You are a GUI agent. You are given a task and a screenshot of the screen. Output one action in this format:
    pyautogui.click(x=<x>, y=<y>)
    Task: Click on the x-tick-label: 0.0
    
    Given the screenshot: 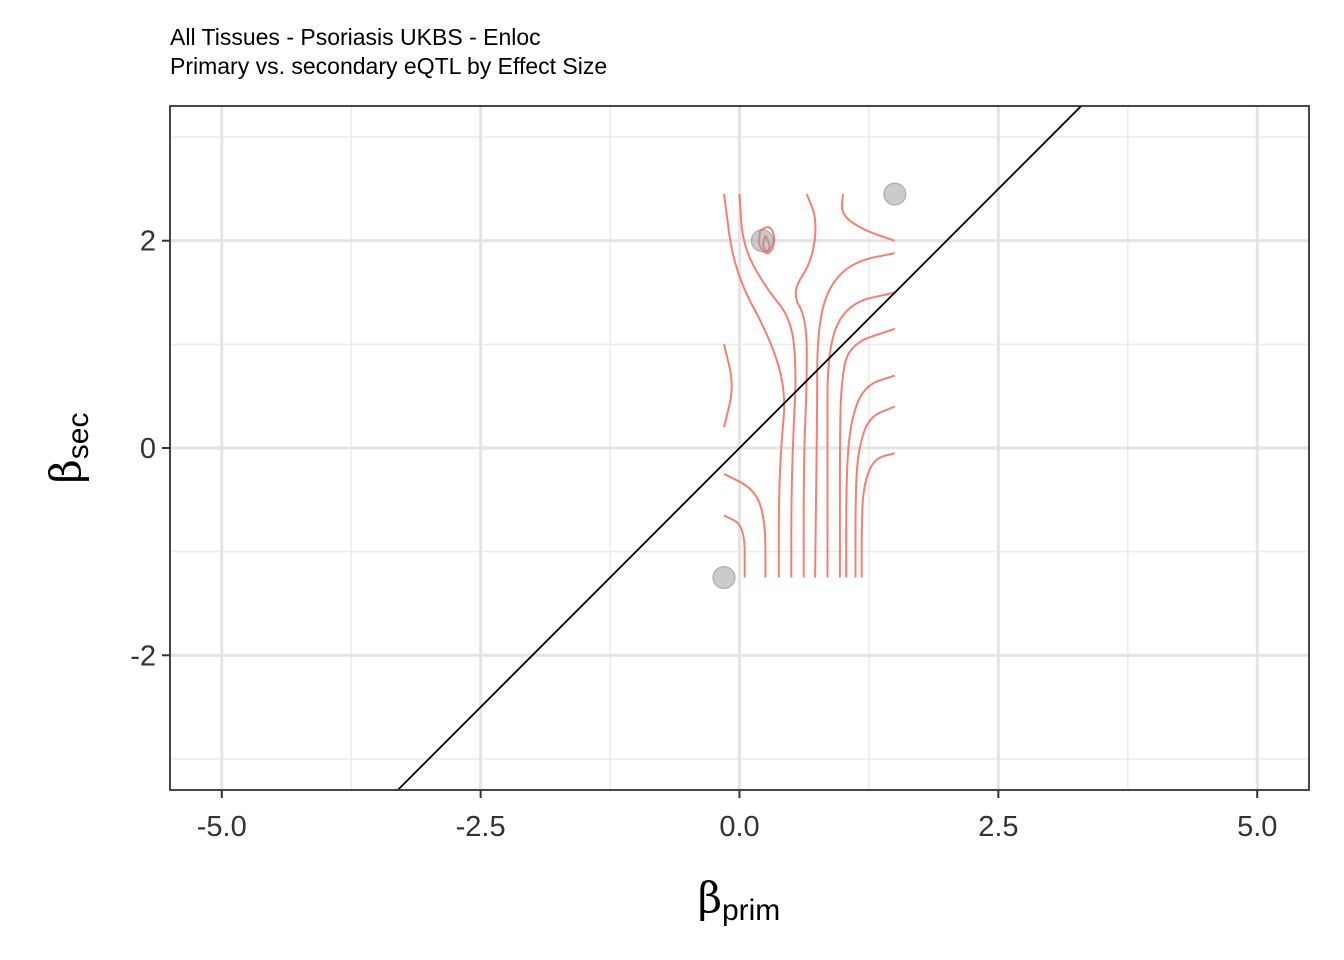 What is the action you would take?
    pyautogui.click(x=739, y=827)
    